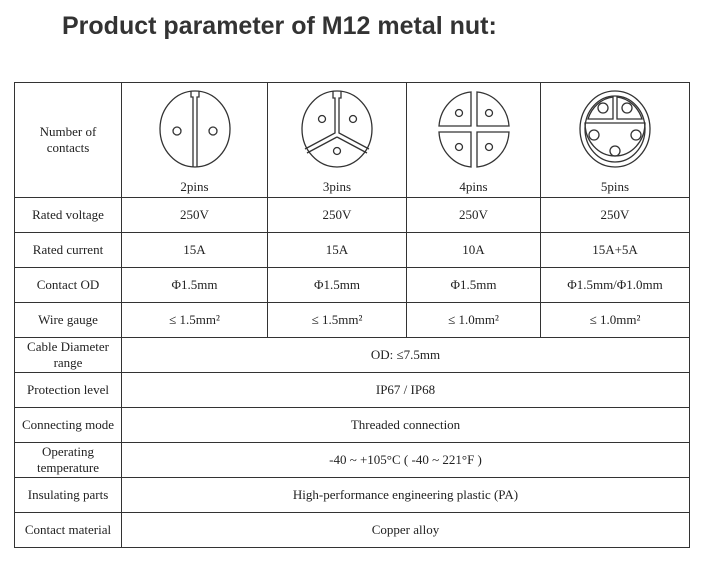  Describe the element at coordinates (194, 129) in the screenshot. I see `2-pin-connector-icon` at that location.